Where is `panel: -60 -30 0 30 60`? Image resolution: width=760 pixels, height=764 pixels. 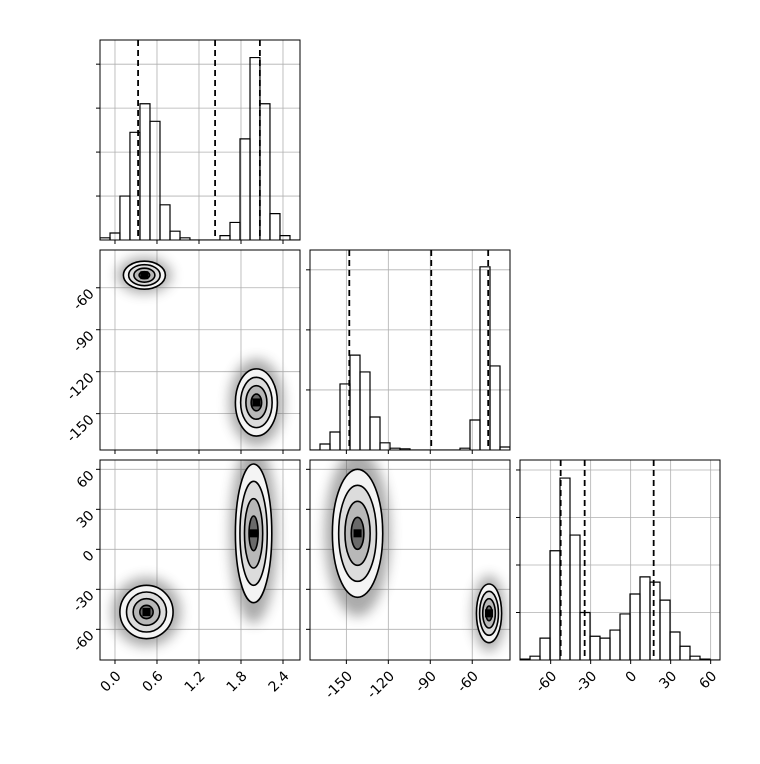 panel: -60 -30 0 30 60 is located at coordinates (618, 577).